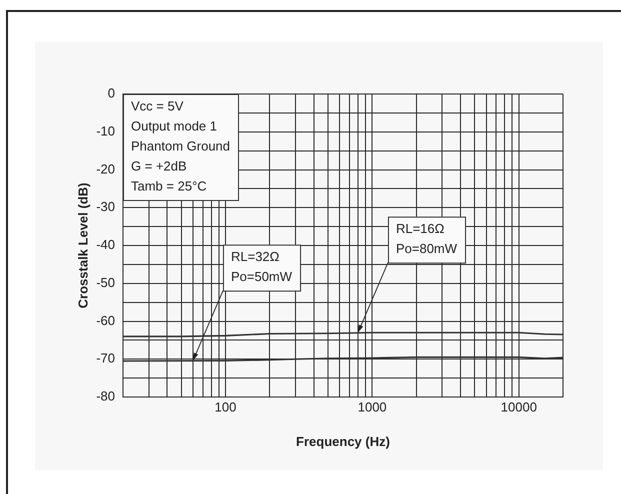  Describe the element at coordinates (225, 406) in the screenshot. I see `x-tick-label: 100` at that location.